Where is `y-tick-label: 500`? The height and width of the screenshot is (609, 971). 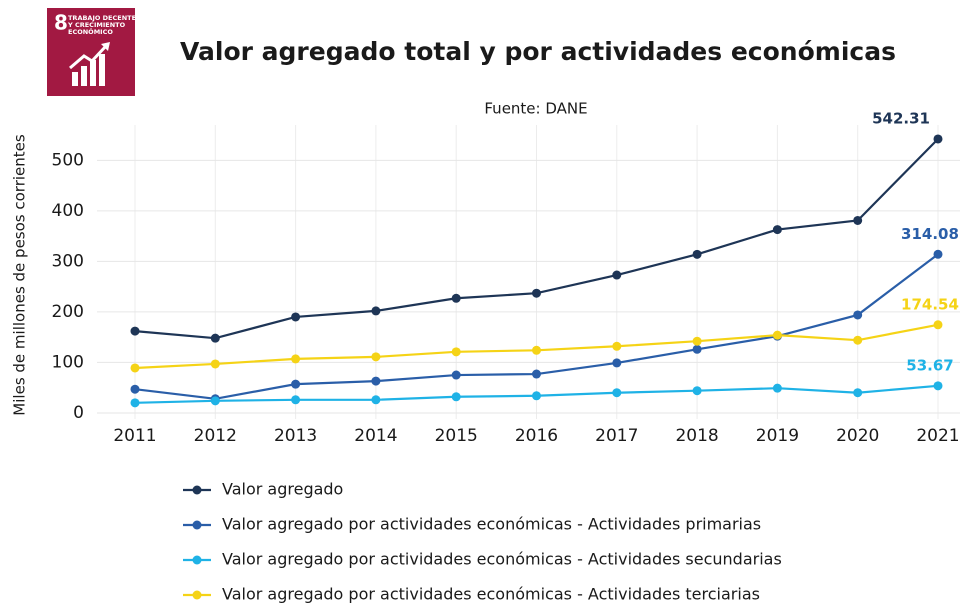
y-tick-label: 500 is located at coordinates (68, 160).